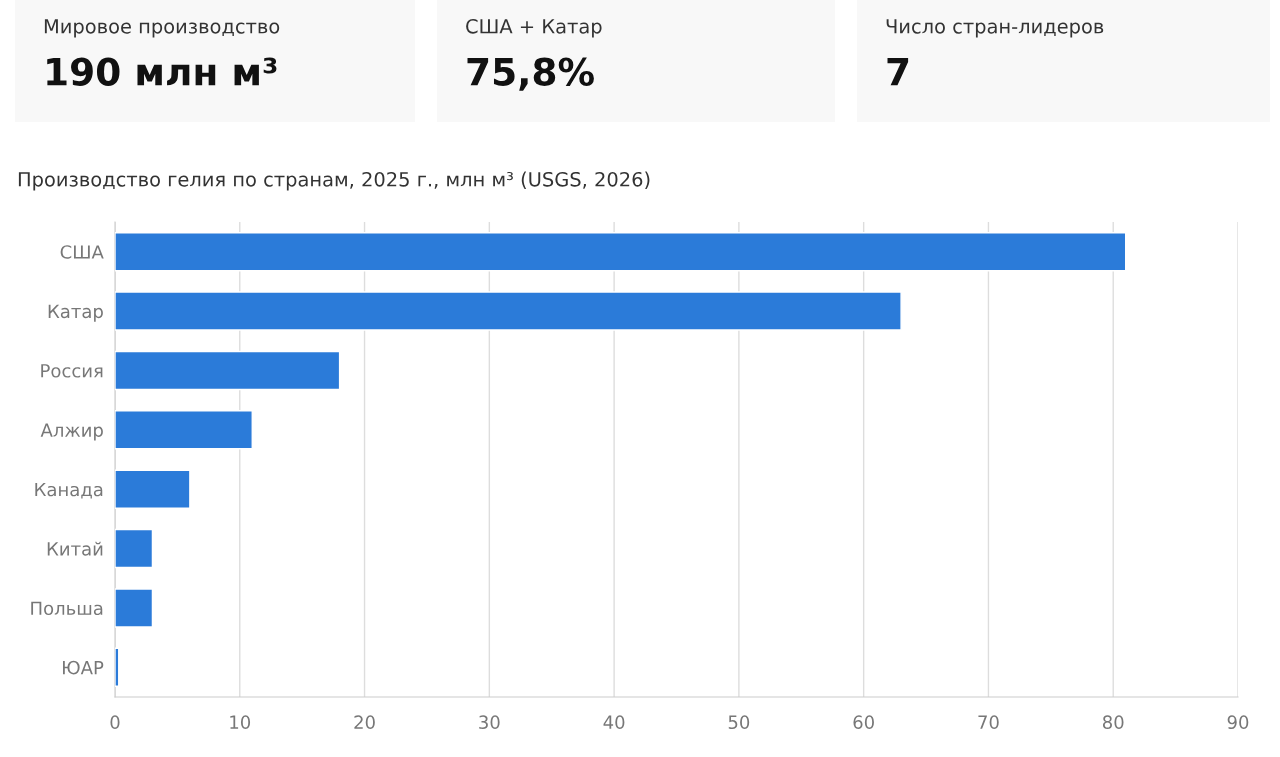 Image resolution: width=1280 pixels, height=757 pixels. I want to click on x-tick-label: 40, so click(614, 722).